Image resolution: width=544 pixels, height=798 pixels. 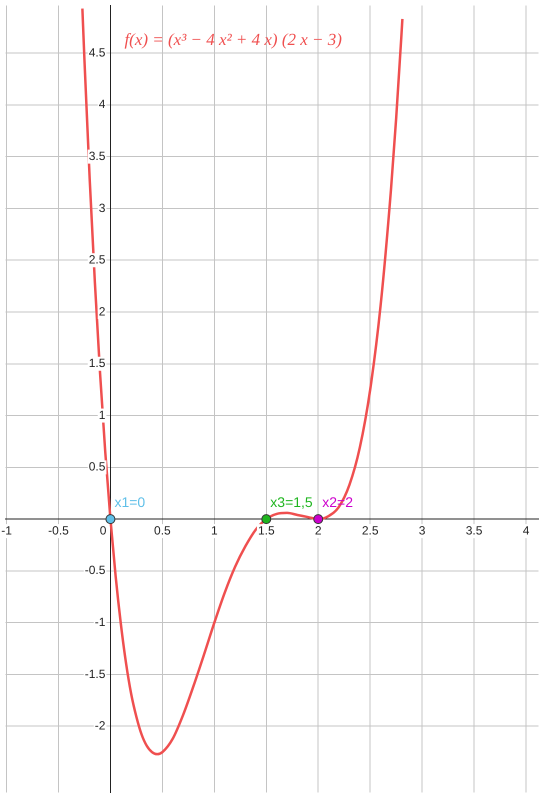 What do you see at coordinates (102, 415) in the screenshot?
I see `y-tick-label: 1` at bounding box center [102, 415].